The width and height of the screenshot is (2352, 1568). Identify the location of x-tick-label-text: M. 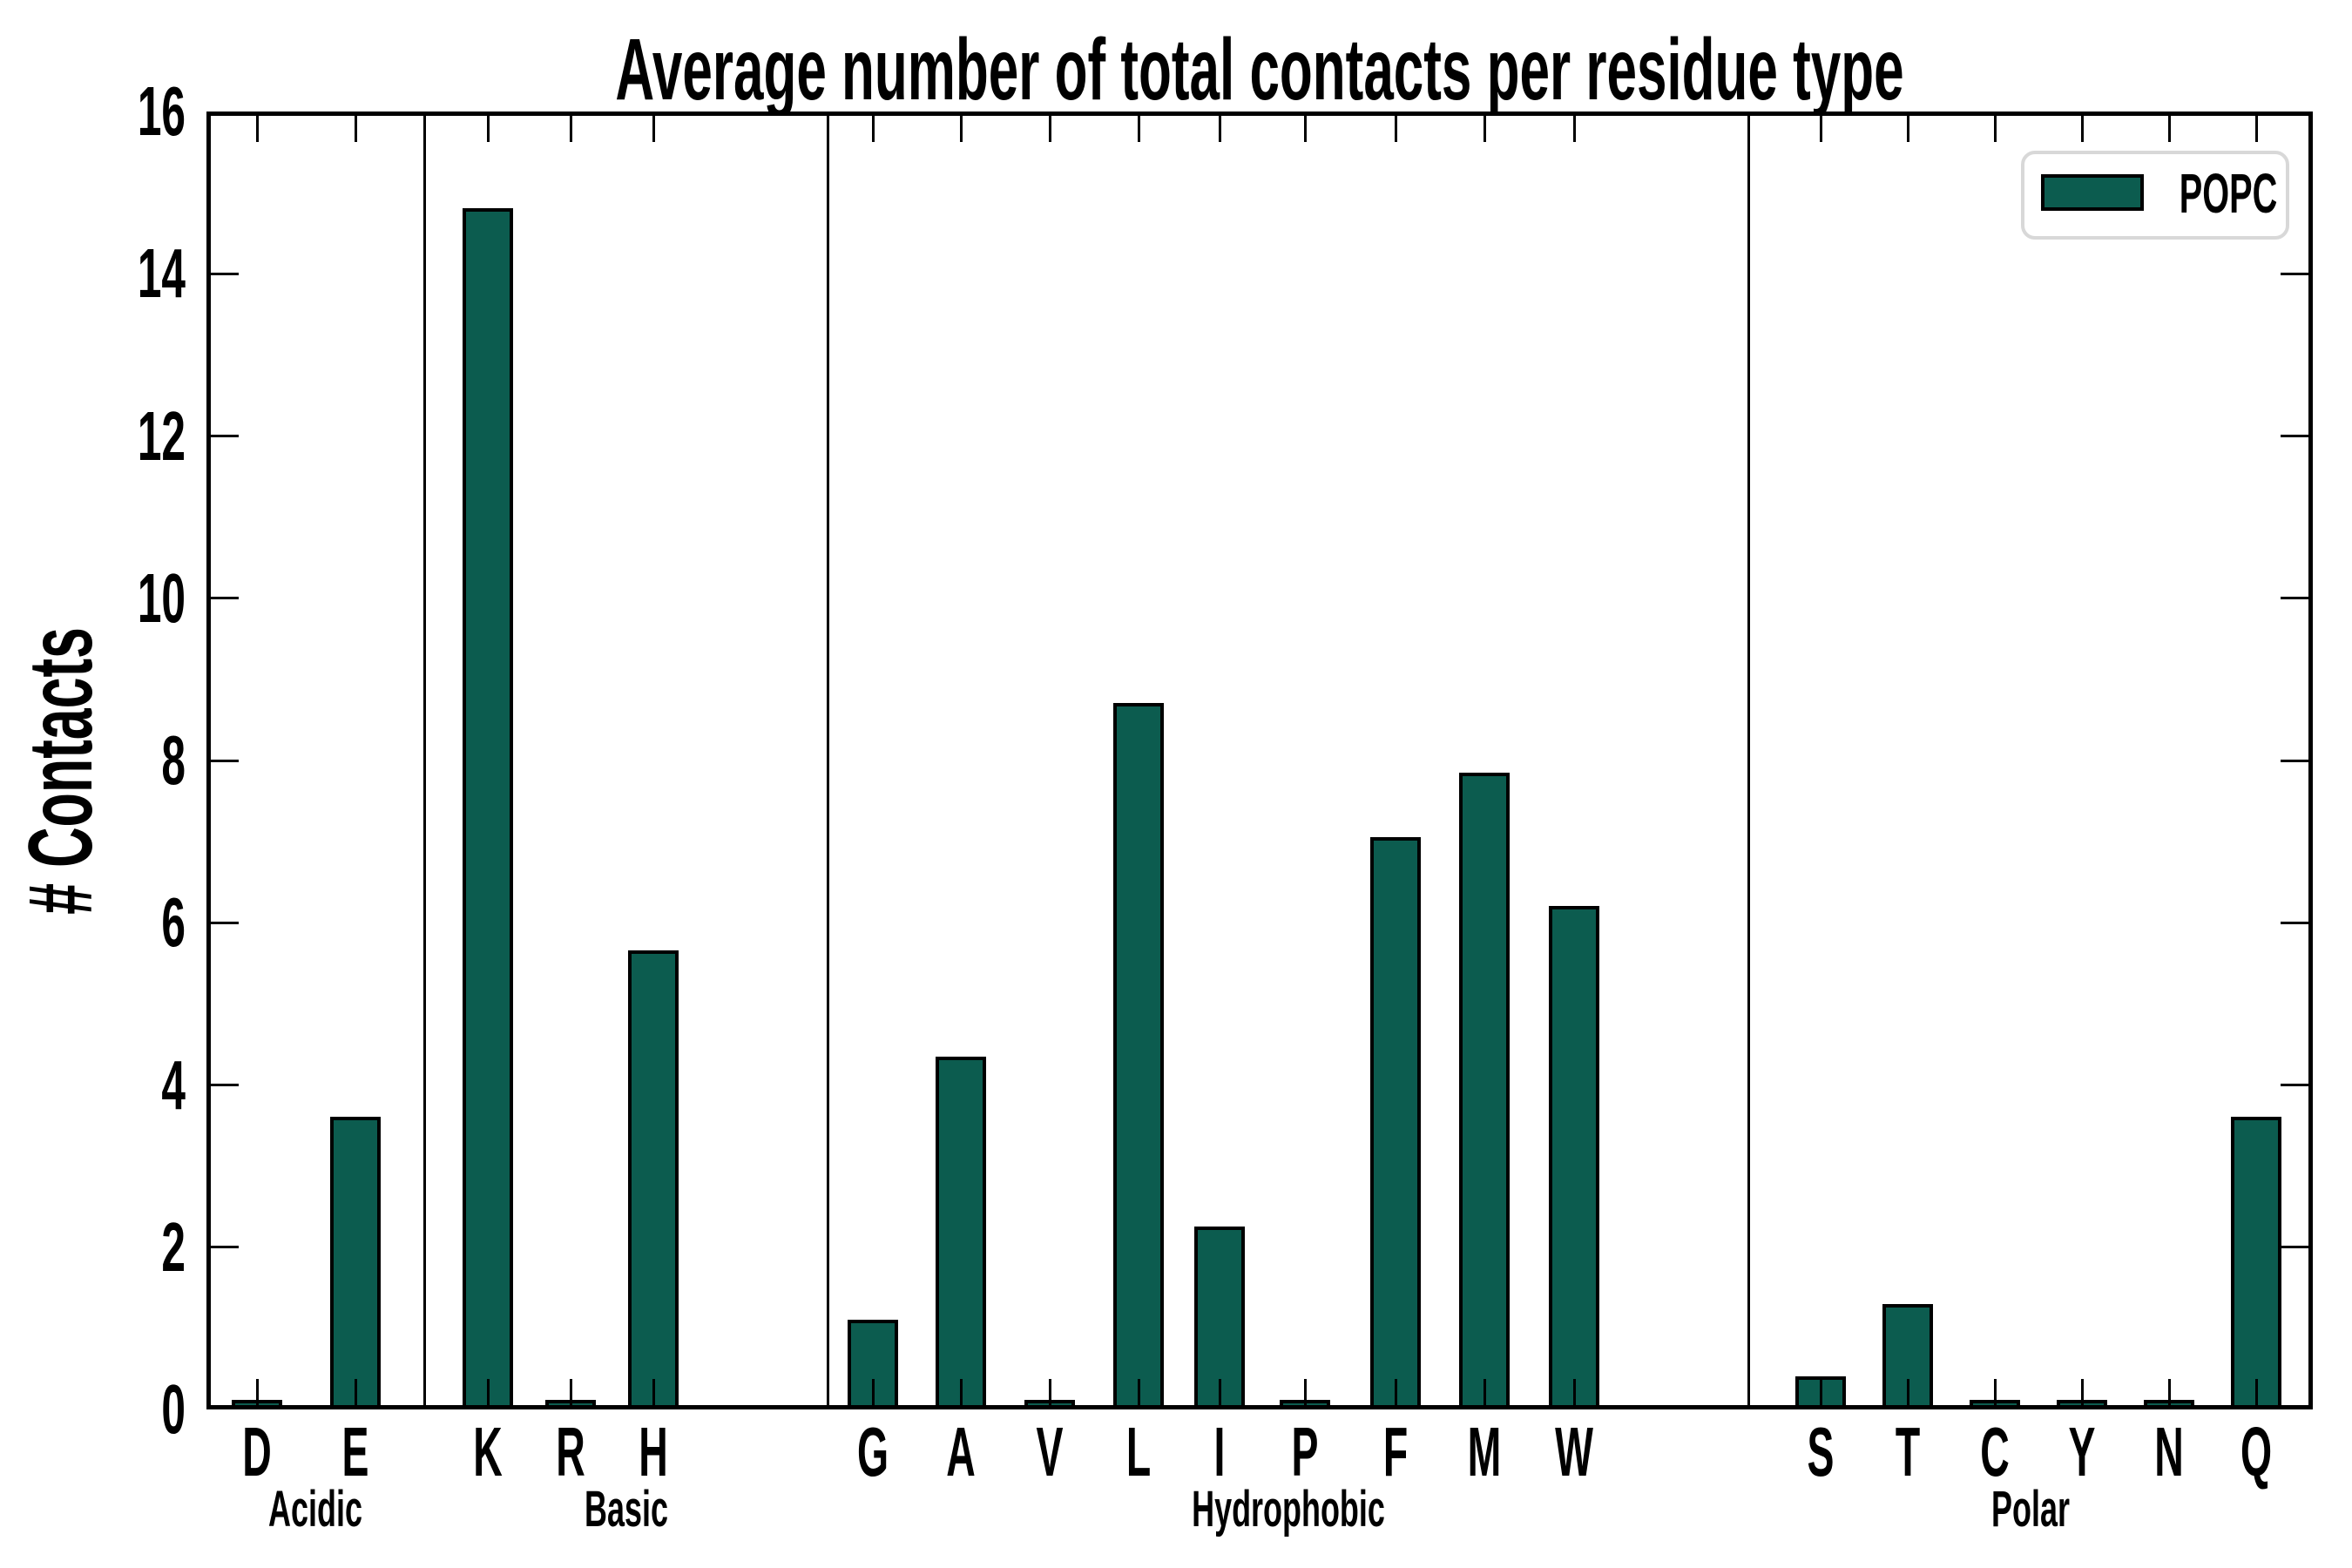
(1484, 1451).